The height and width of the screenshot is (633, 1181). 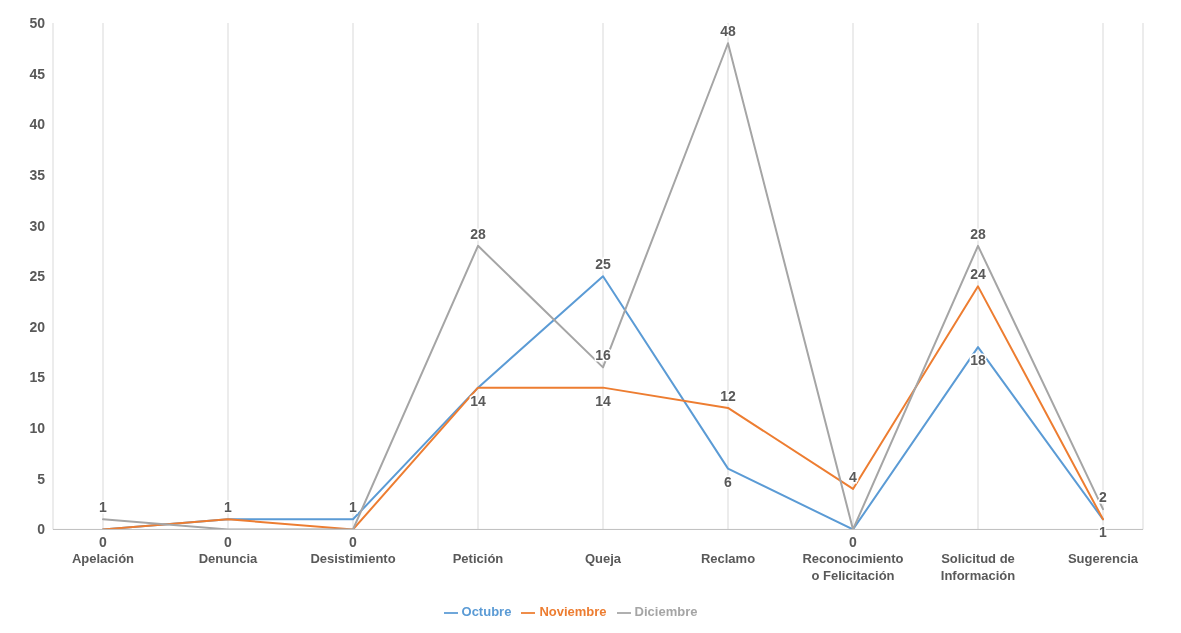 I want to click on data-label: 48, so click(x=728, y=31).